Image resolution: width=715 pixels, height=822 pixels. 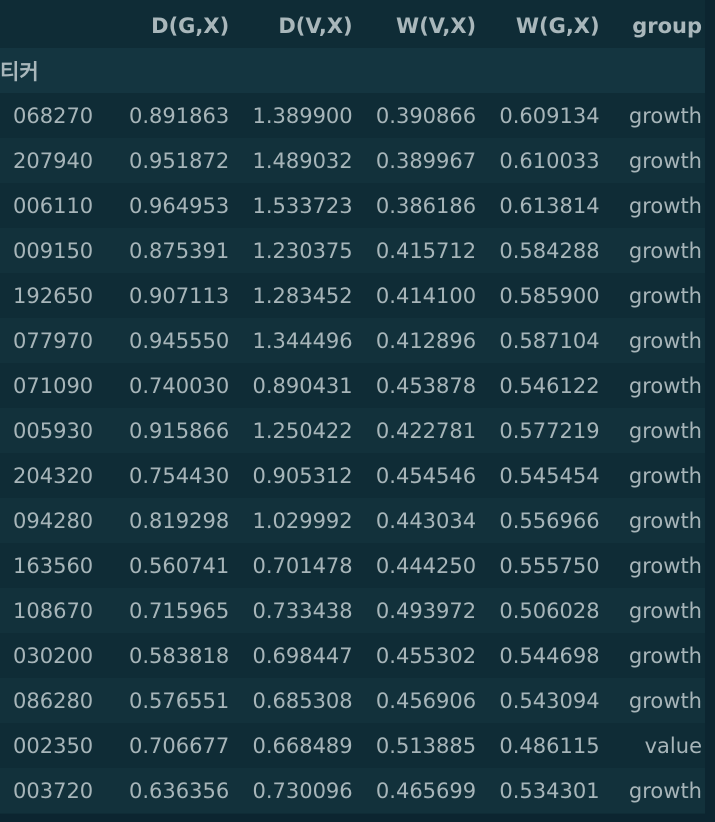 What do you see at coordinates (58, 295) in the screenshot?
I see `cell-ticker: 192650` at bounding box center [58, 295].